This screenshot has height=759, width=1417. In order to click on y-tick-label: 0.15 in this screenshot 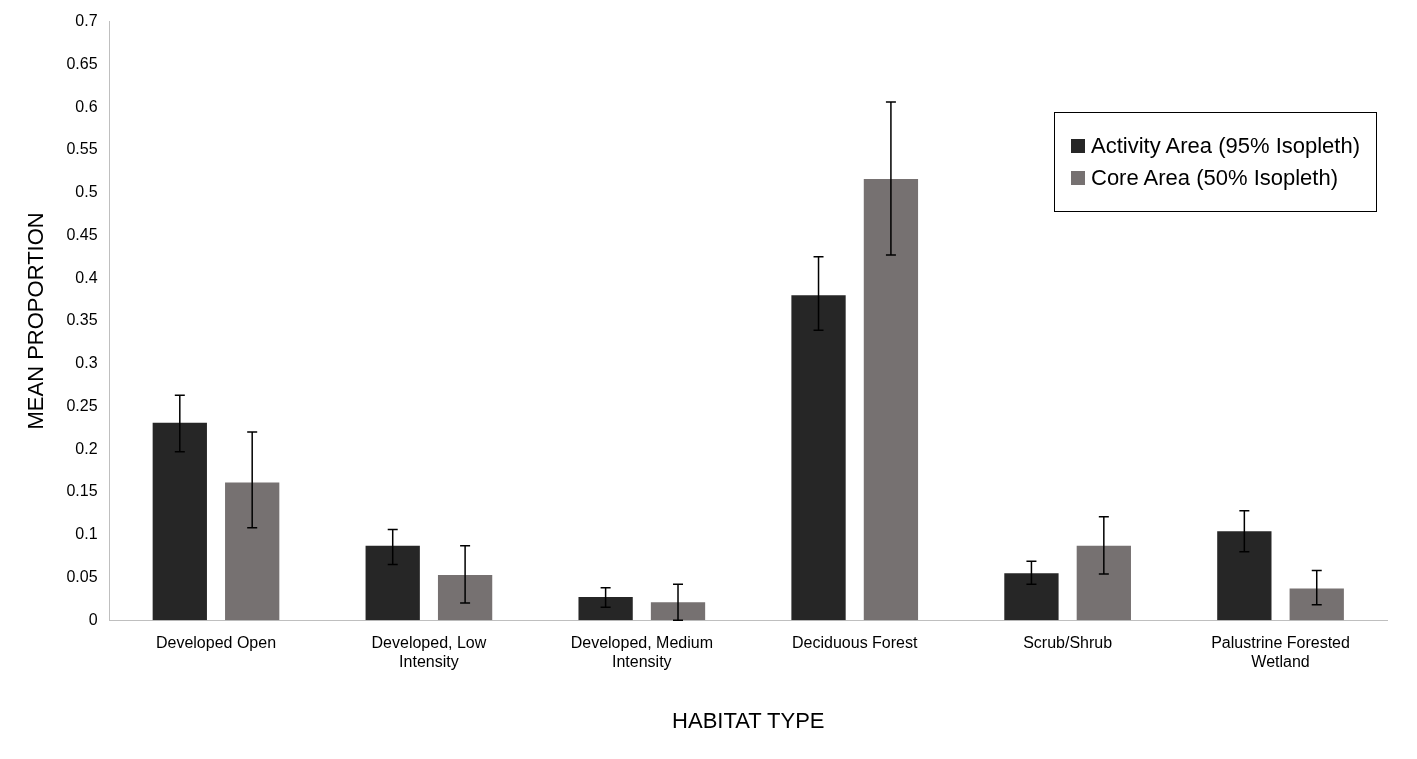, I will do `click(82, 491)`.